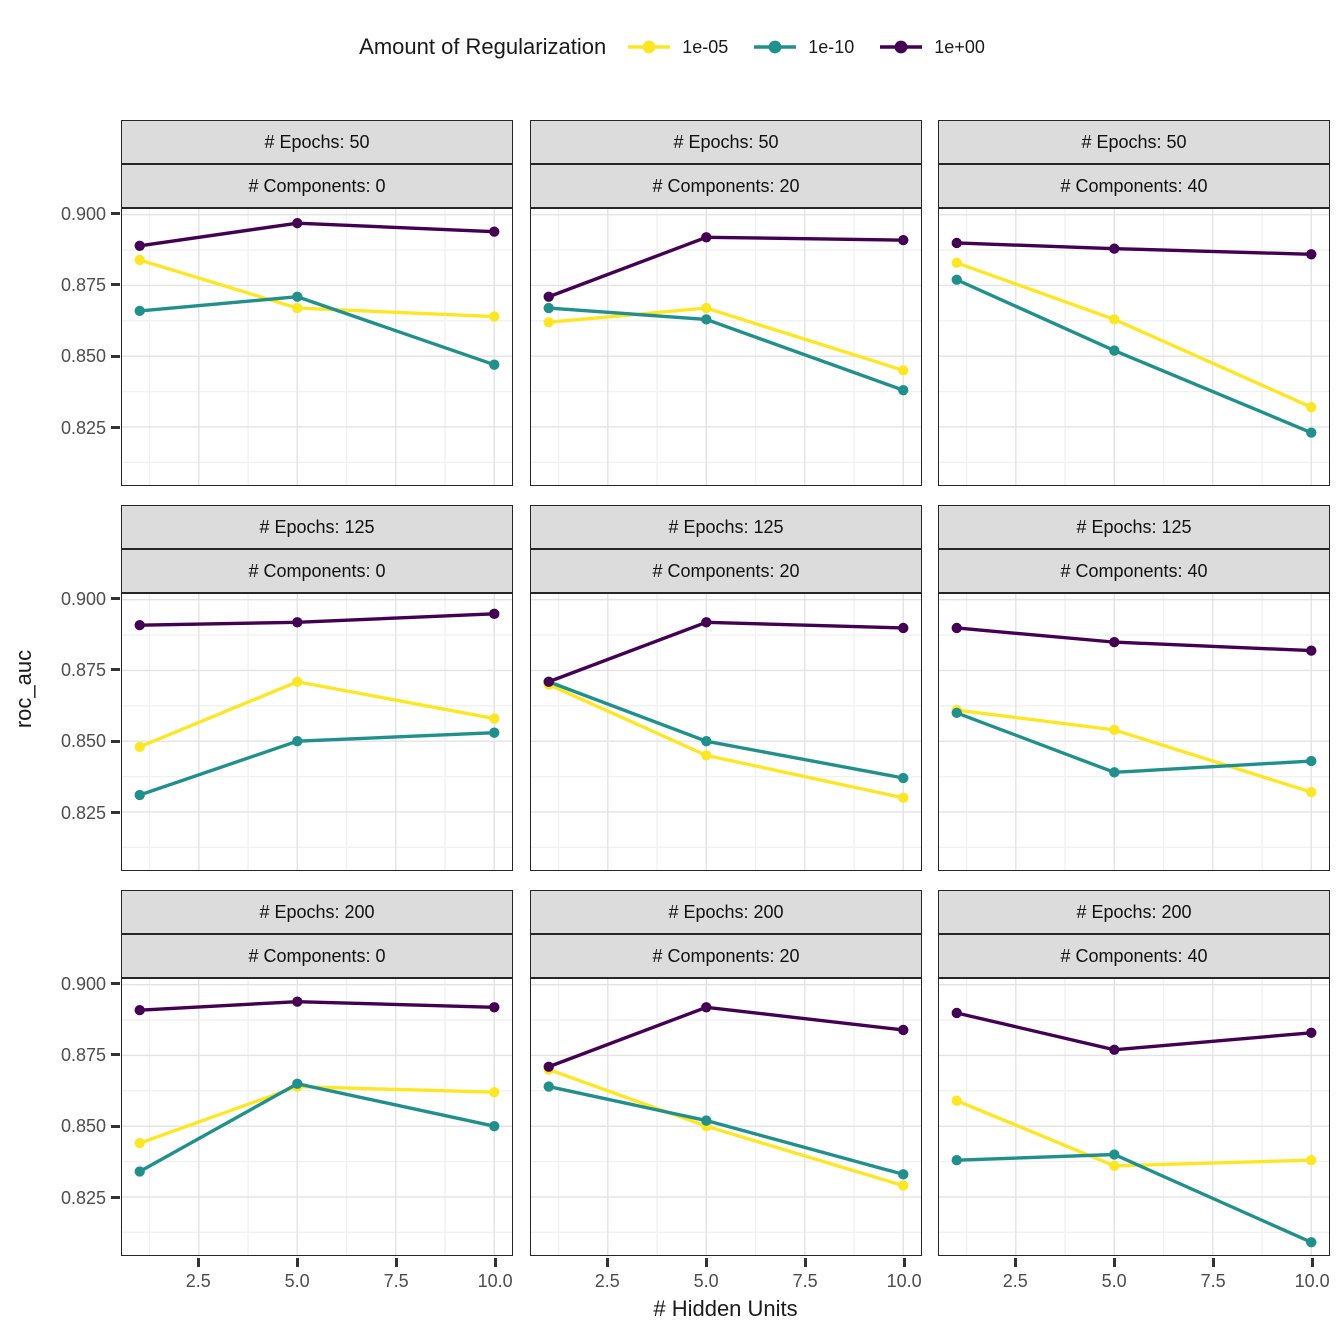 Image resolution: width=1344 pixels, height=1344 pixels. I want to click on x-tick-label: 5.0, so click(1114, 1281).